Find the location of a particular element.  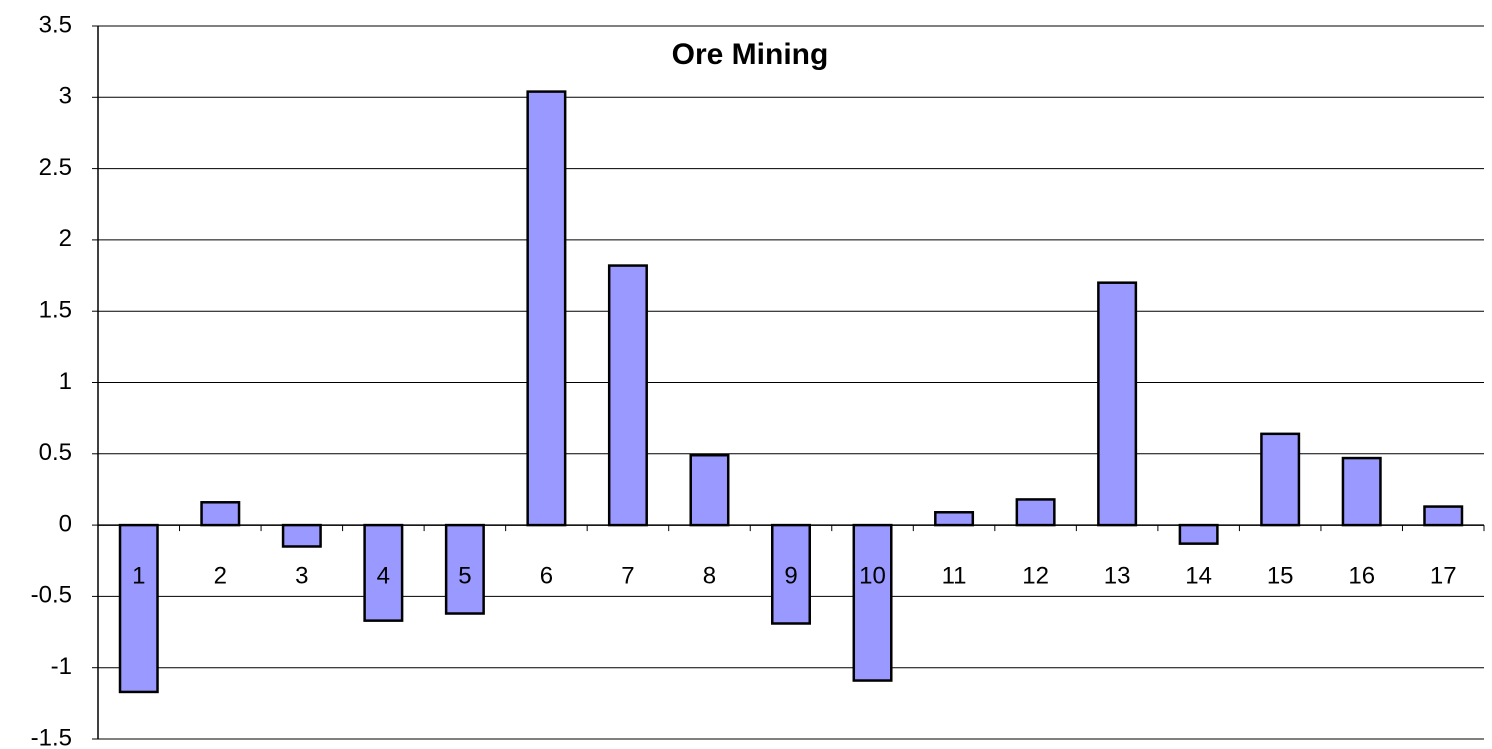

x-tick-label: 6 is located at coordinates (546, 575).